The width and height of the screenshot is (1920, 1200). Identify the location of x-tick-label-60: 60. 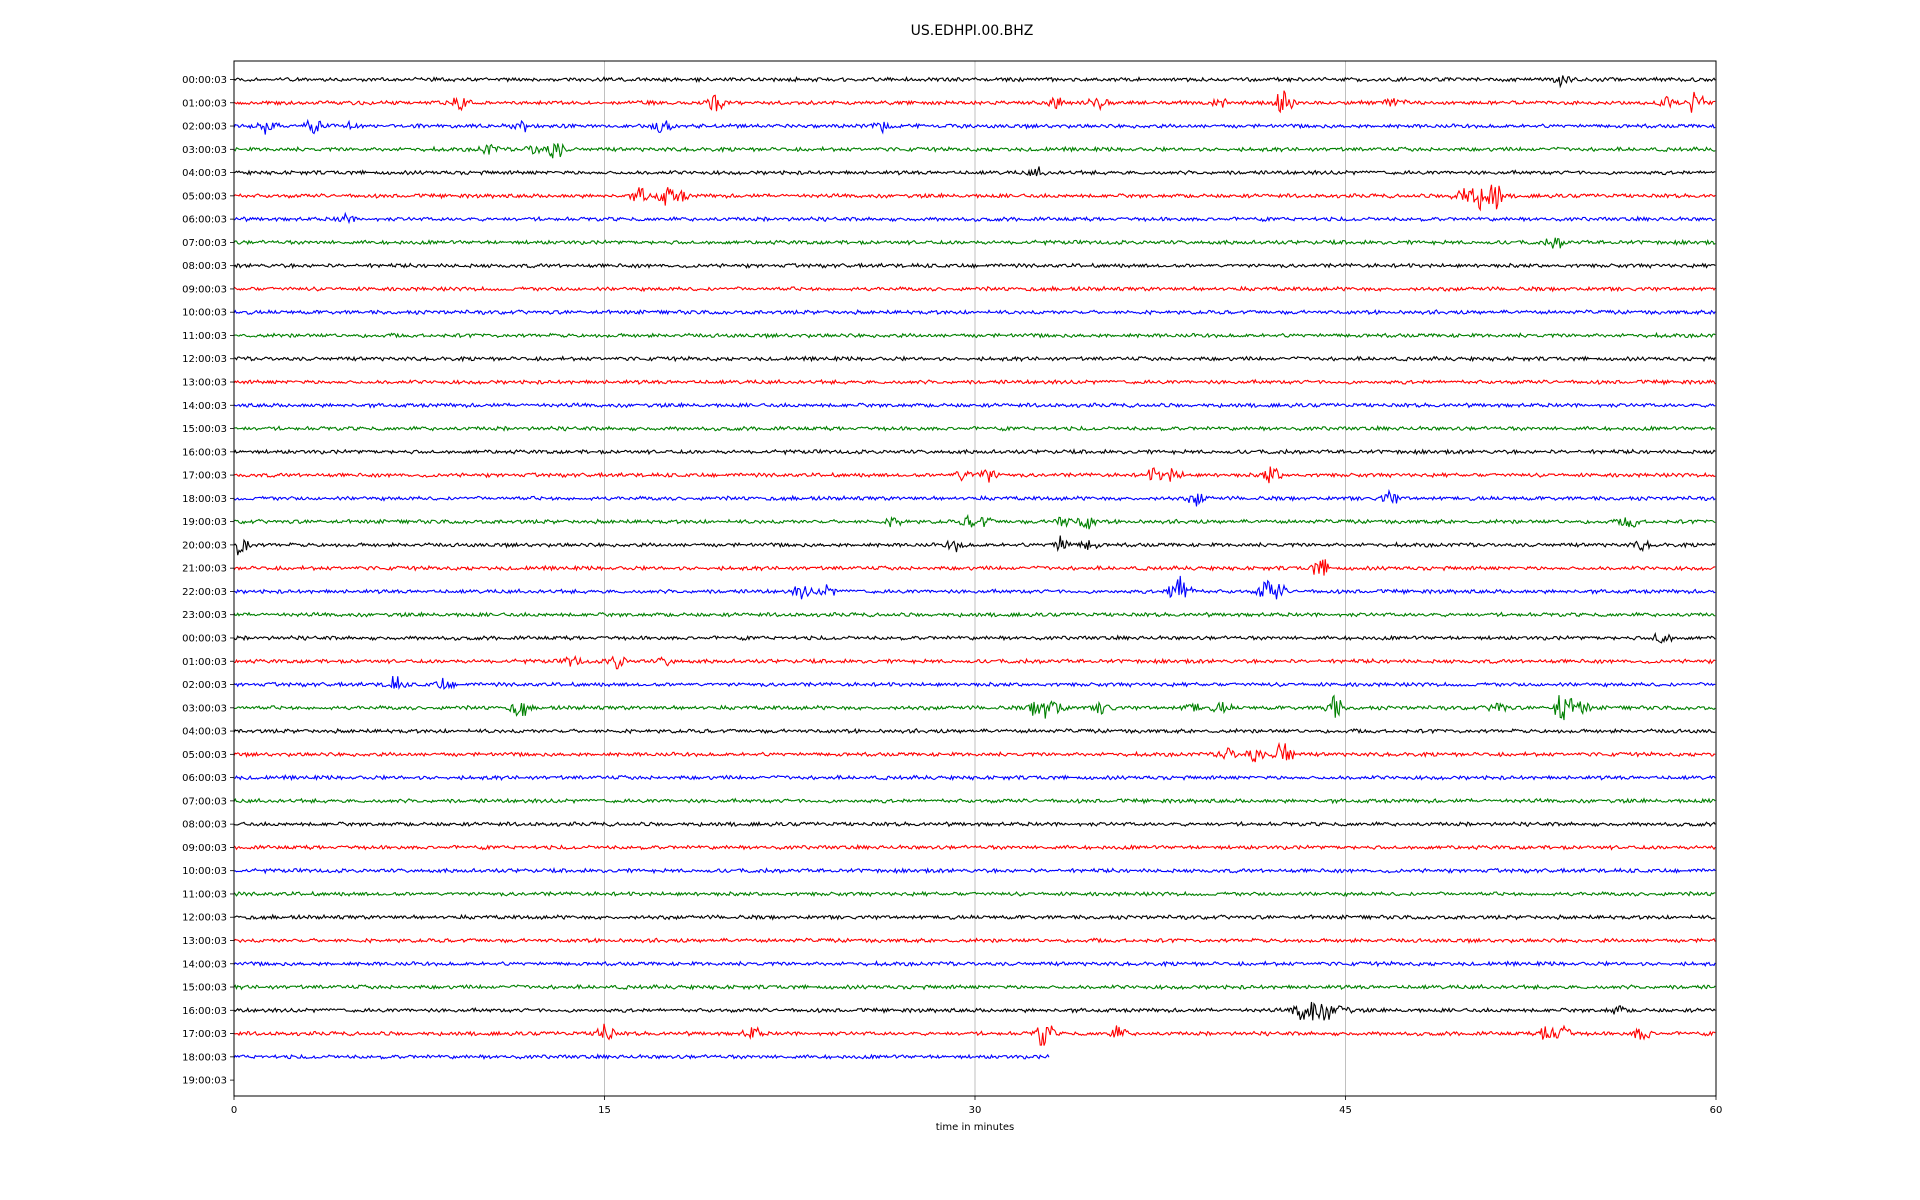
(1716, 1110).